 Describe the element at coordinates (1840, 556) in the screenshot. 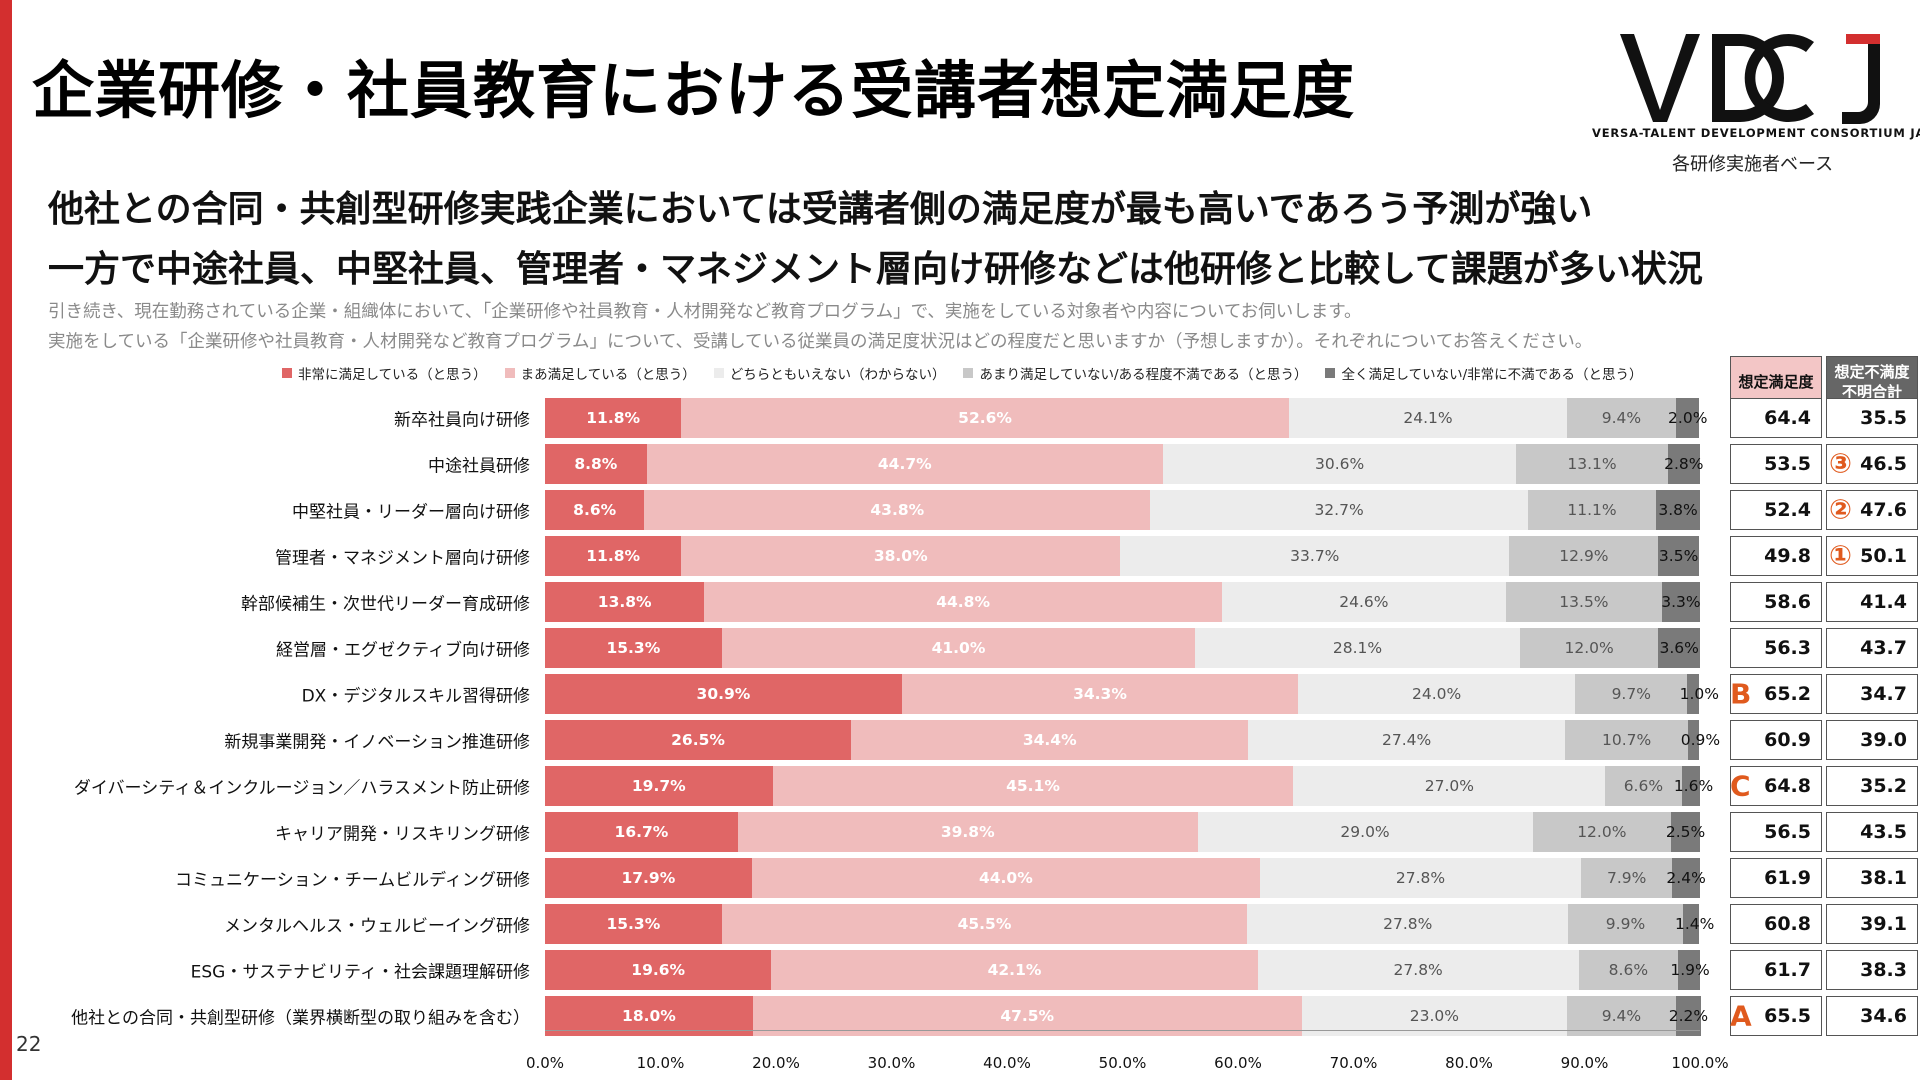

I see `dissatisfied-rank-marker: ①` at that location.